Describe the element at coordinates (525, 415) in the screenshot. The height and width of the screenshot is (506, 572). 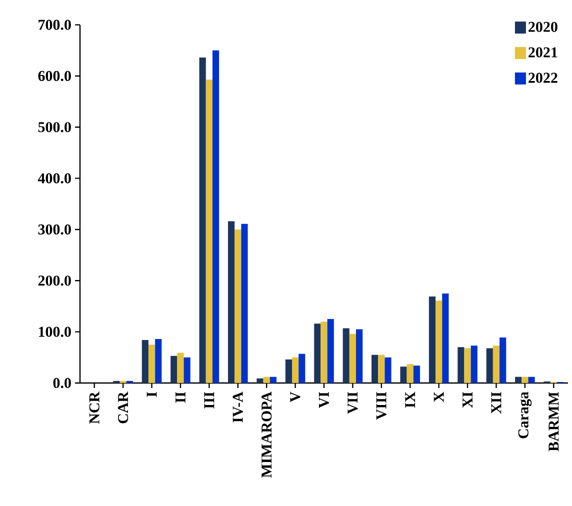
I see `x-tick-label: Caraga` at that location.